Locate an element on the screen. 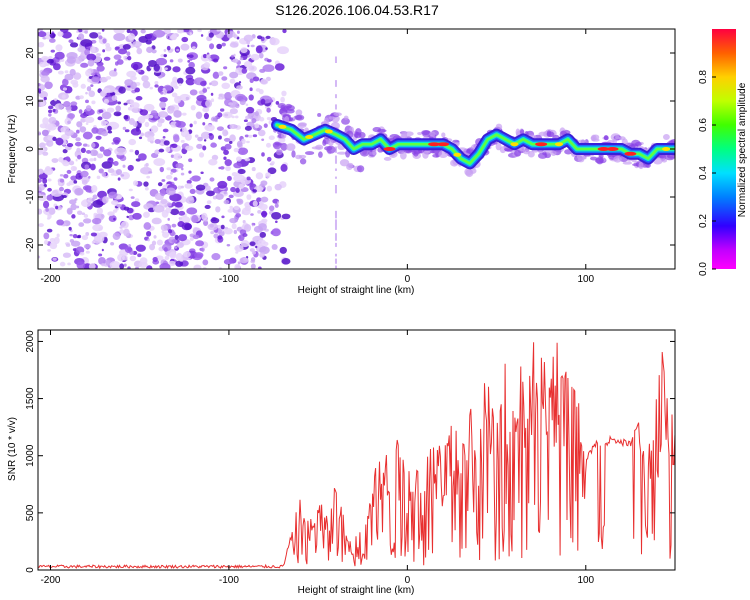 This screenshot has width=750, height=600. y-tick-label: 10 is located at coordinates (30, 101).